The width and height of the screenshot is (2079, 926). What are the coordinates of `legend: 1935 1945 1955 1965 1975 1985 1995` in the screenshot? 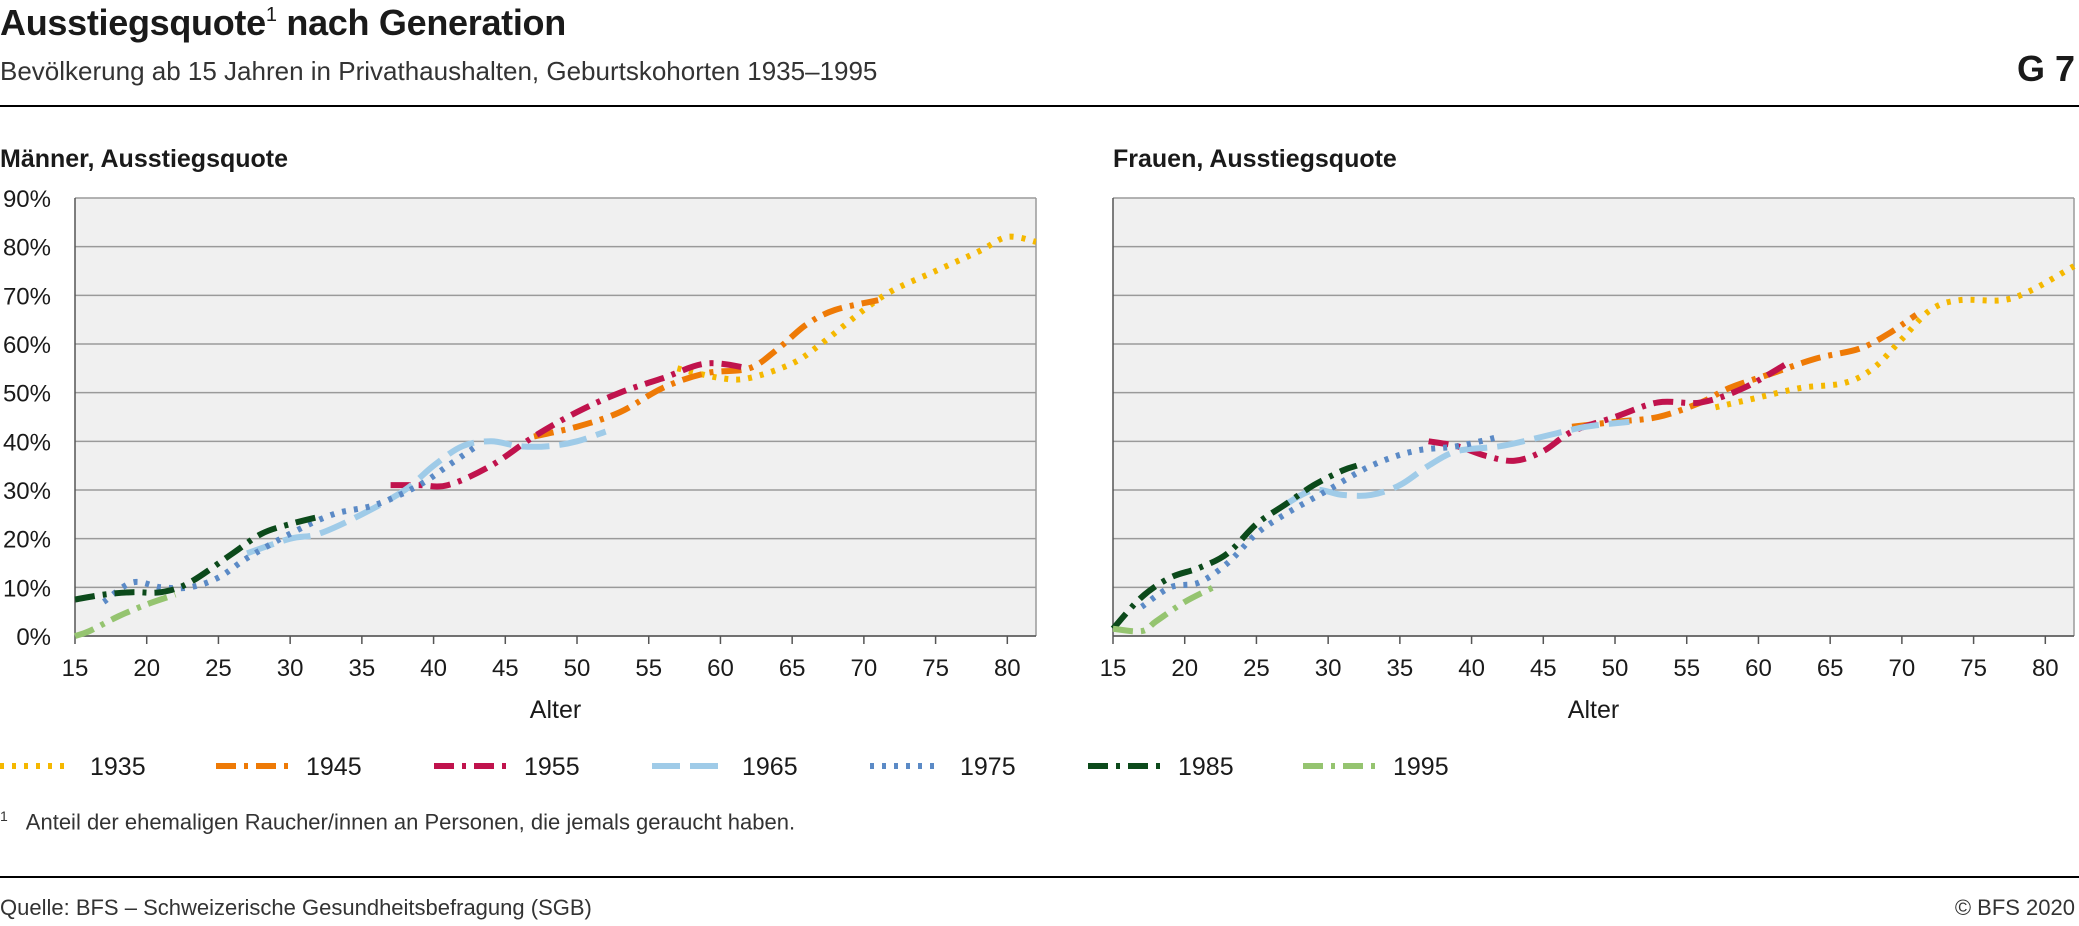 It's located at (724, 767).